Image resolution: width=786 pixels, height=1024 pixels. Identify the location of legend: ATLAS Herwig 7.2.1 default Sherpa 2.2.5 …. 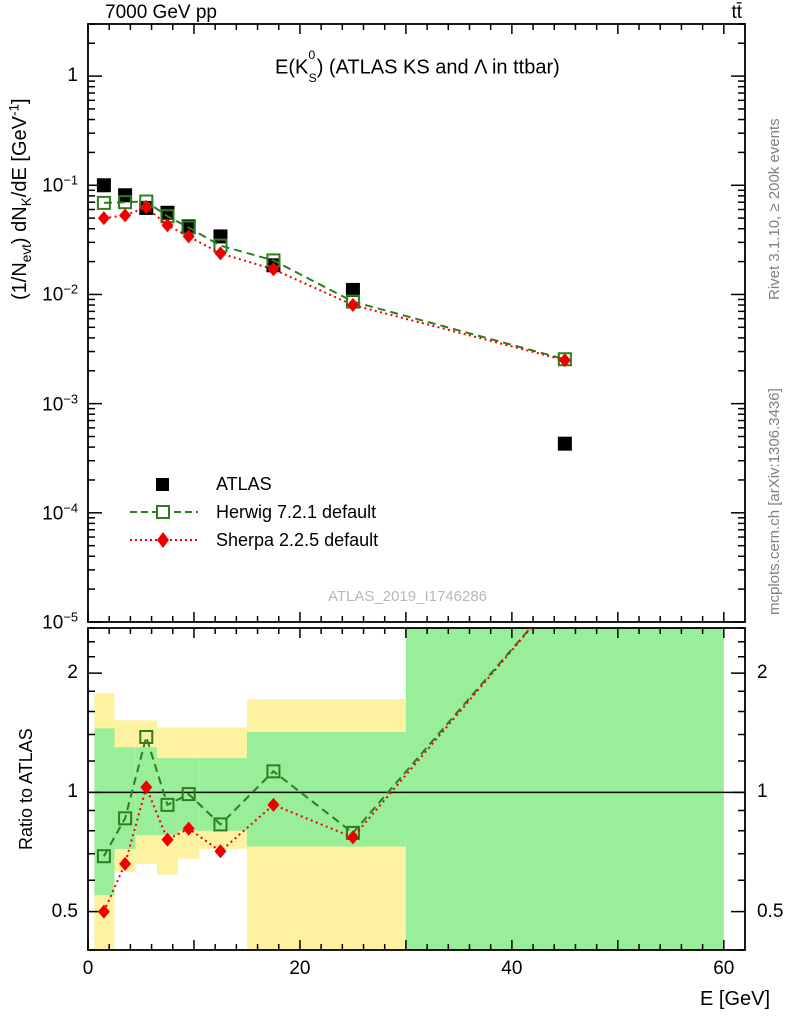
(253, 512).